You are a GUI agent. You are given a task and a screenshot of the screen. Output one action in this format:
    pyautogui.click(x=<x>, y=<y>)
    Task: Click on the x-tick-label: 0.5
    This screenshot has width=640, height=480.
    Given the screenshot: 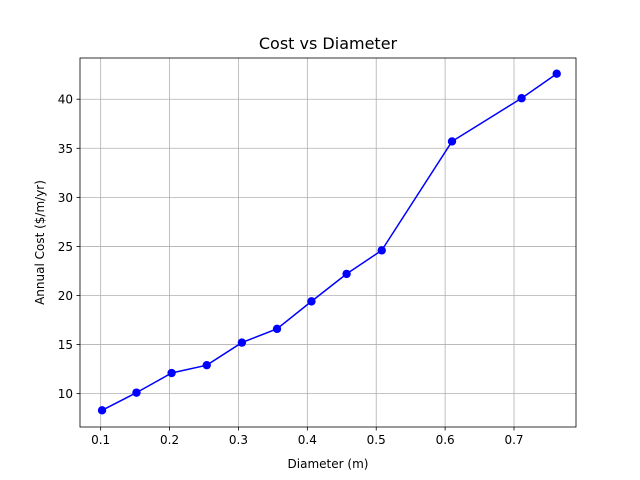 What is the action you would take?
    pyautogui.click(x=376, y=440)
    